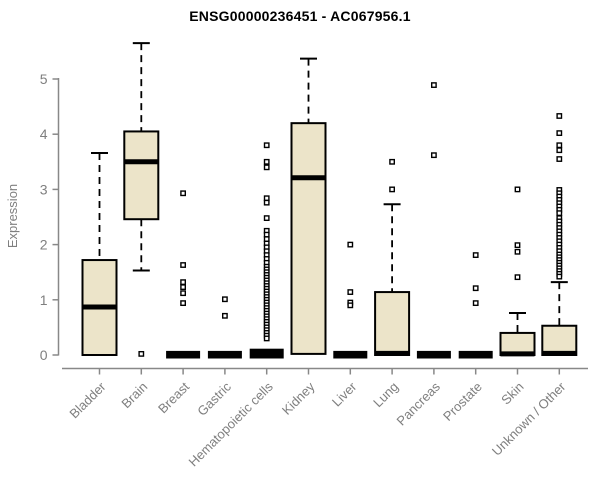  What do you see at coordinates (44, 79) in the screenshot?
I see `y-tick-label: 5` at bounding box center [44, 79].